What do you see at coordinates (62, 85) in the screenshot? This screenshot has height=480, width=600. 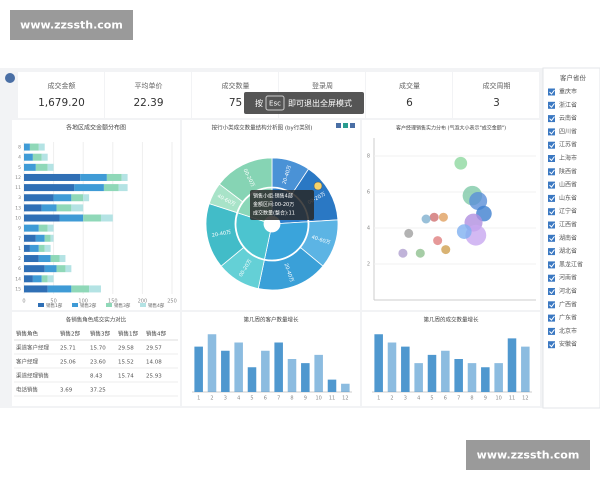 I see `kpi-label: 成交金额` at bounding box center [62, 85].